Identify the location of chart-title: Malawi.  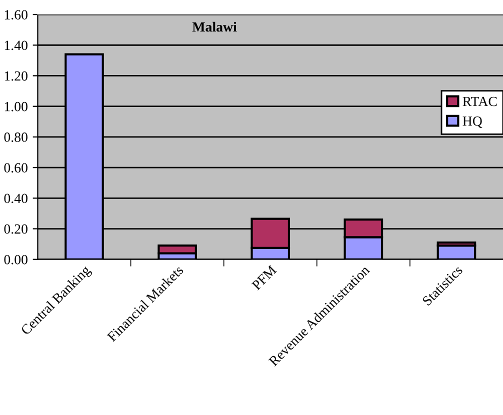
(214, 27).